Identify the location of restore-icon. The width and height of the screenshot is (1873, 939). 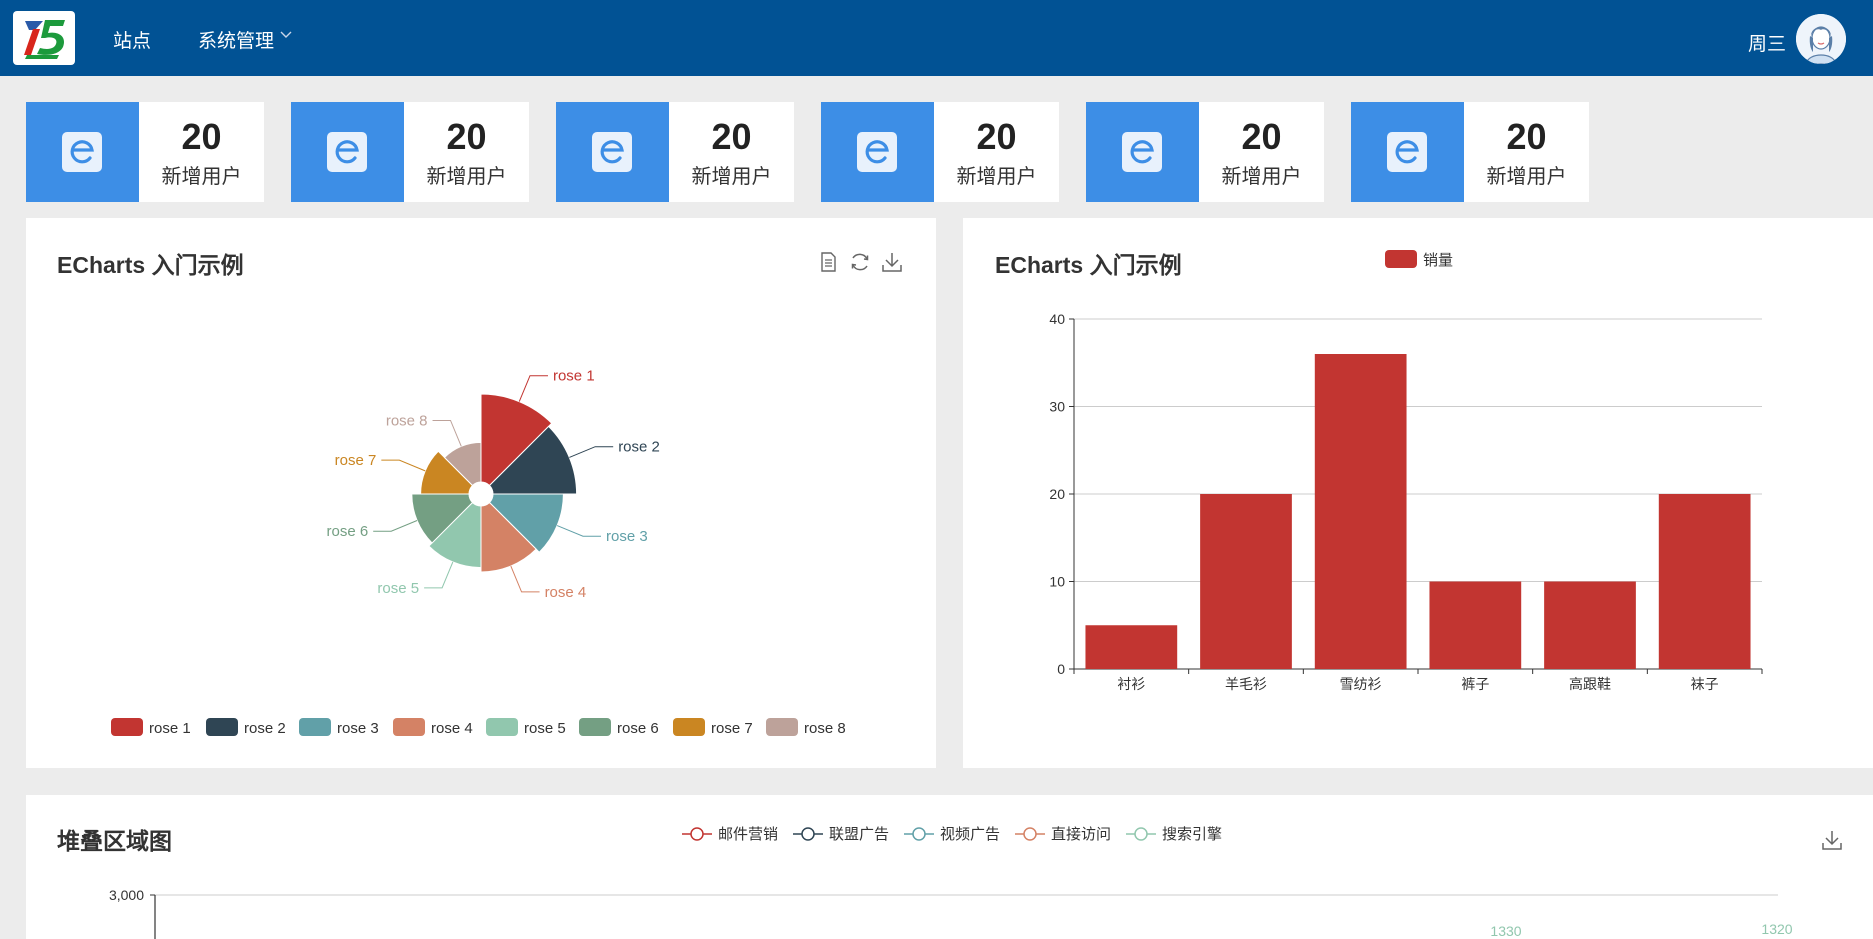
(860, 262).